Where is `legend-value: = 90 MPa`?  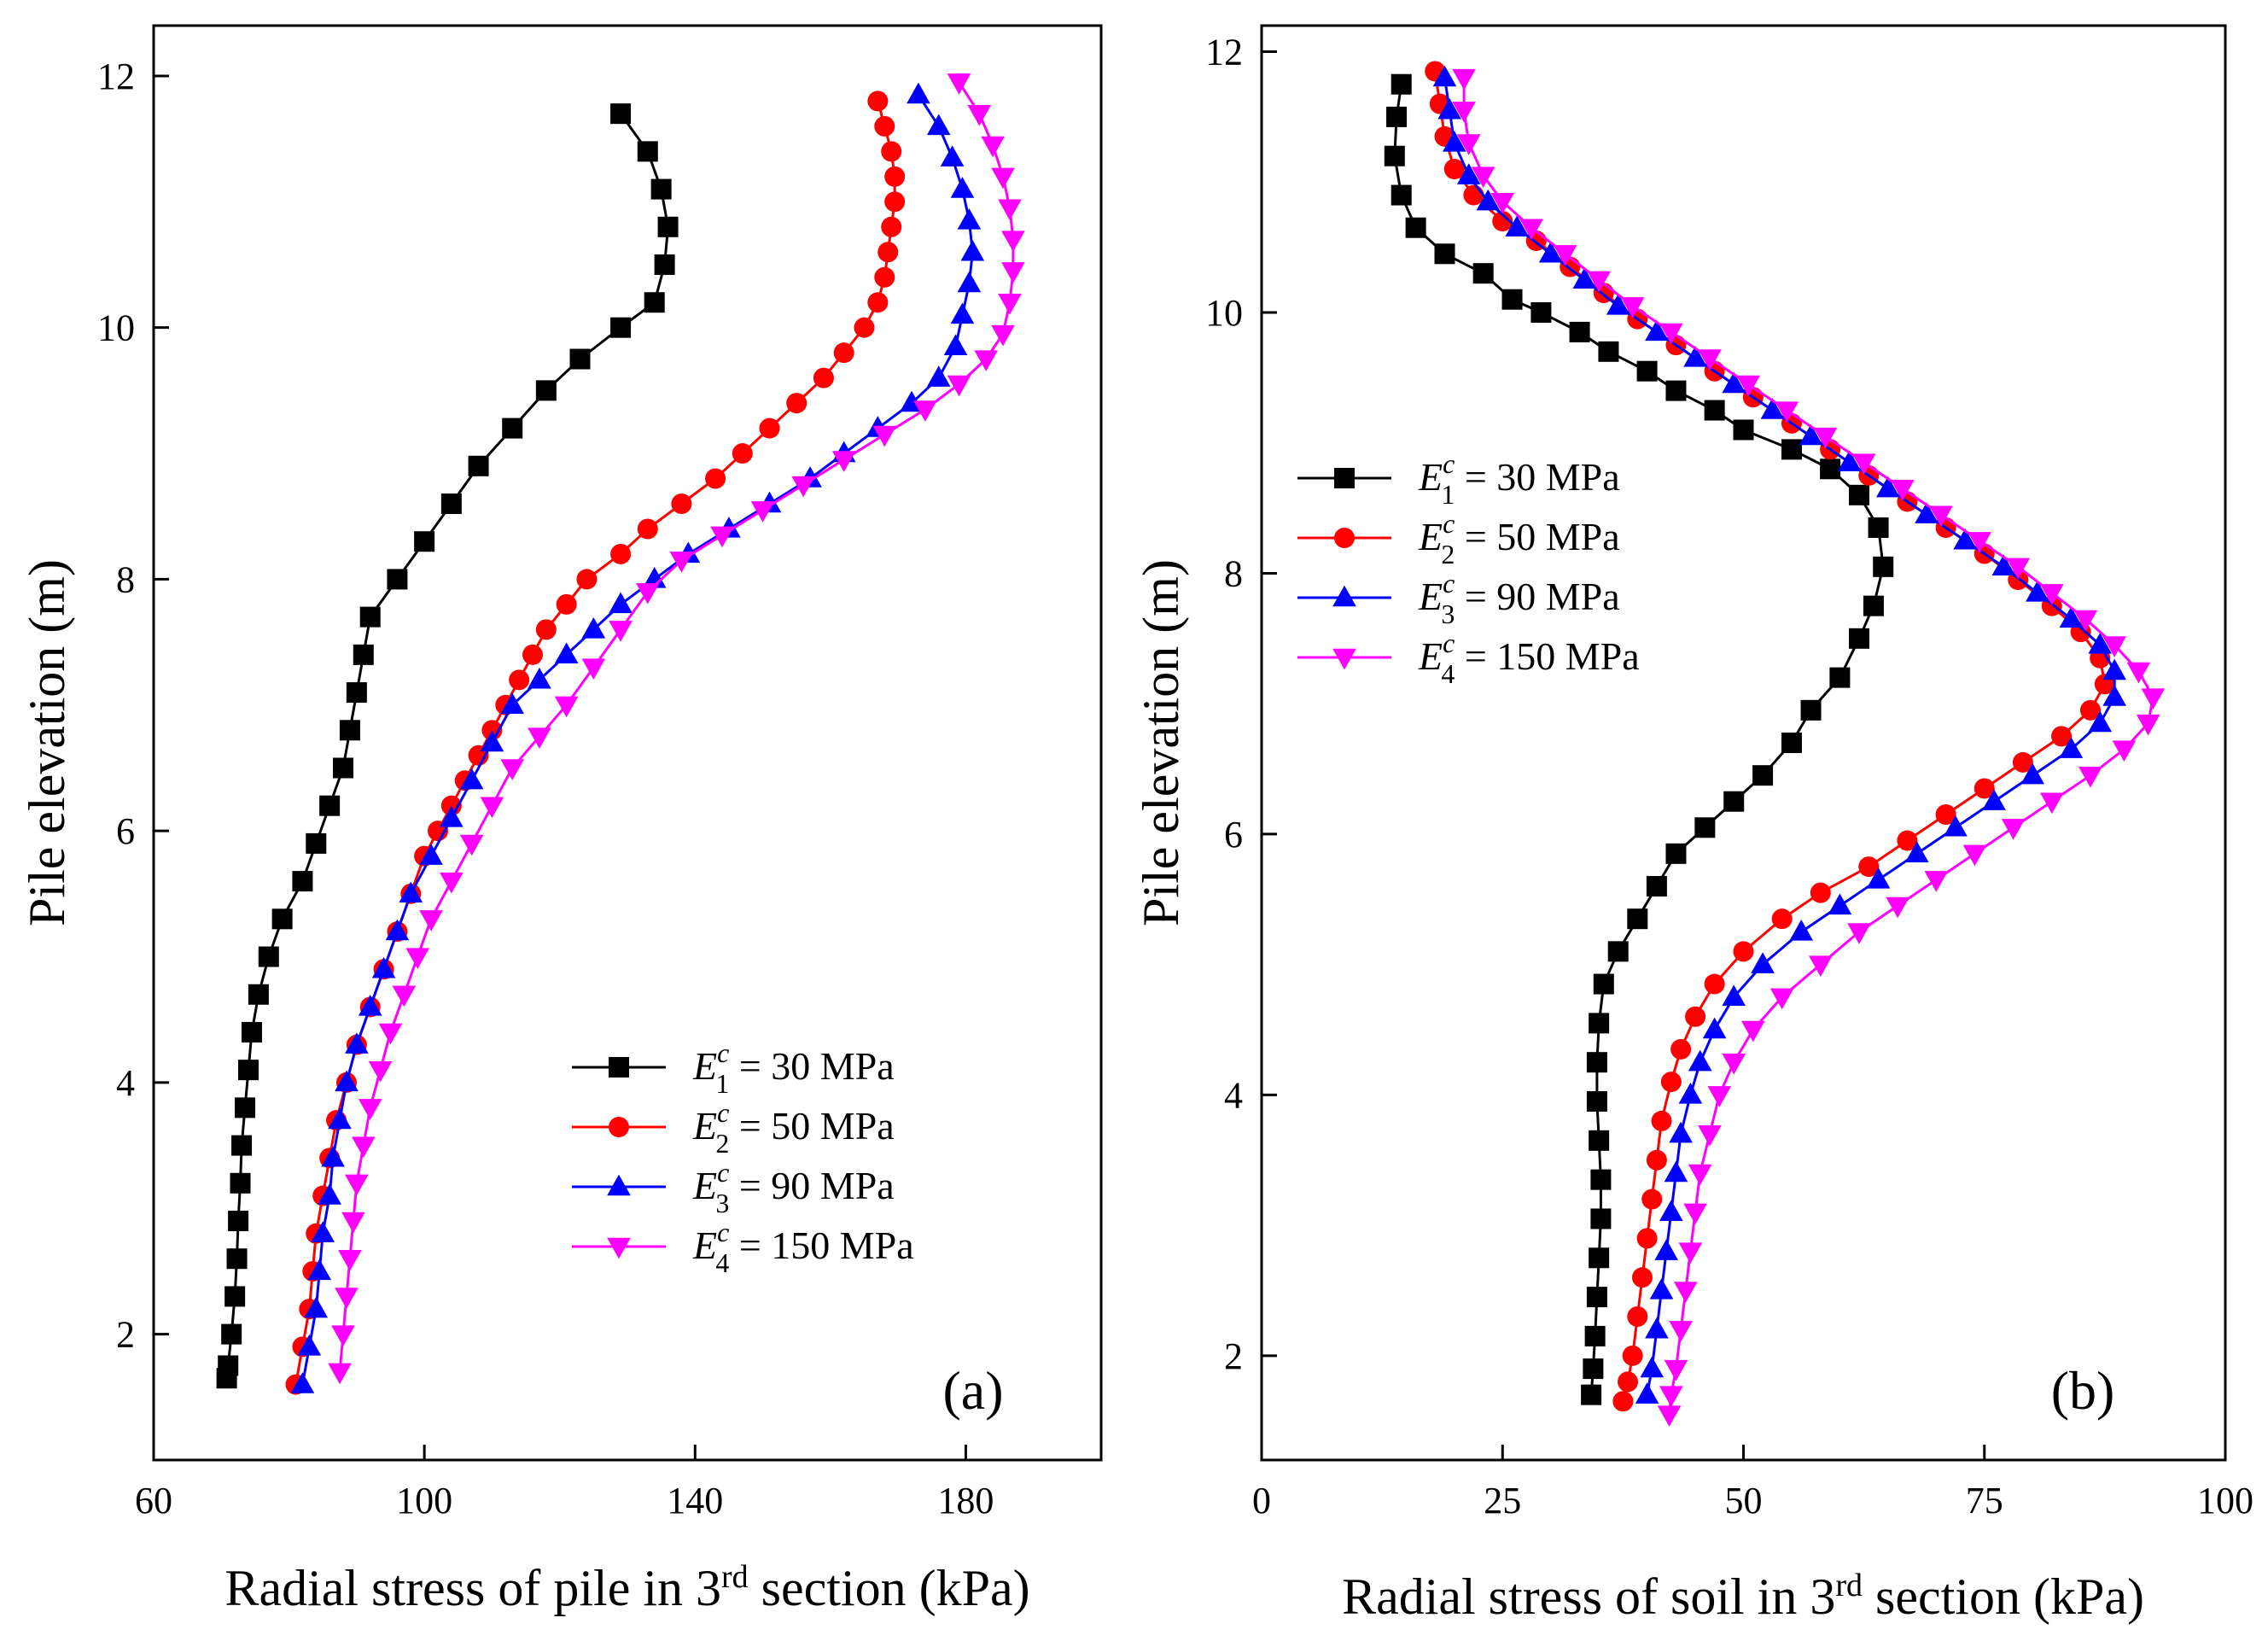 legend-value: = 90 MPa is located at coordinates (811, 1185).